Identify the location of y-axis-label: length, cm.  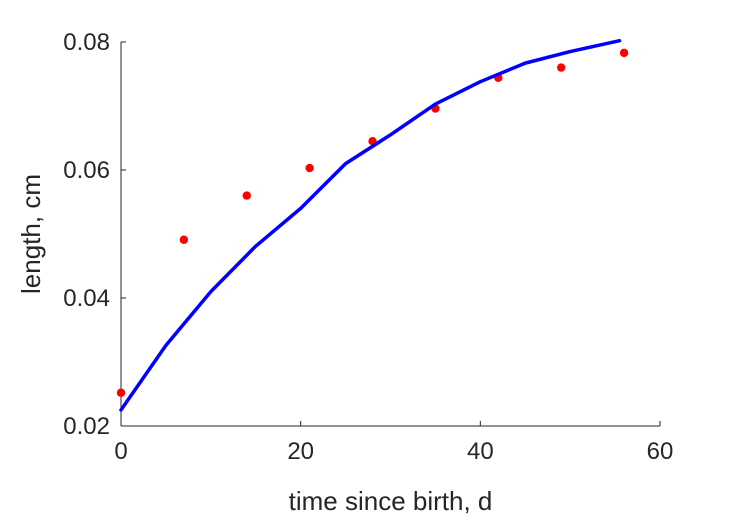
(31, 234).